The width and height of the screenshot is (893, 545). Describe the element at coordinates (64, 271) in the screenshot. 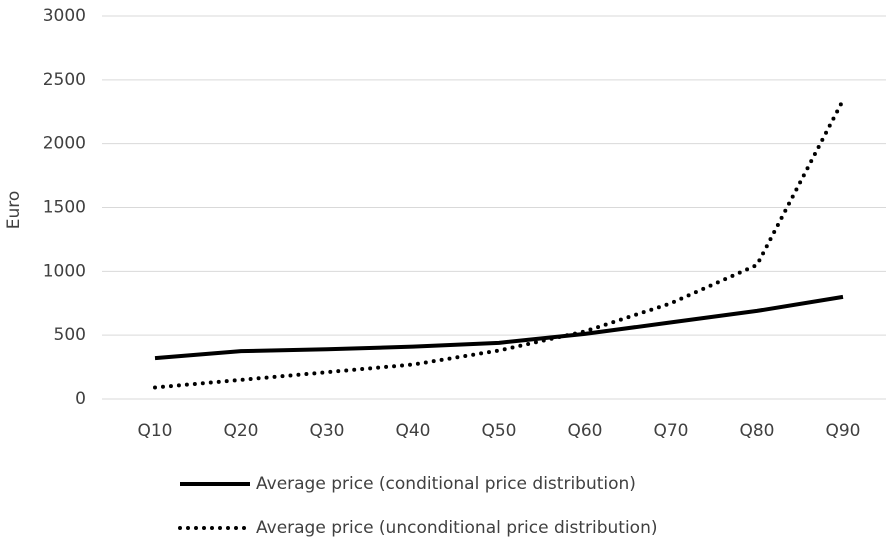

I see `y-tick-label: 1000` at that location.